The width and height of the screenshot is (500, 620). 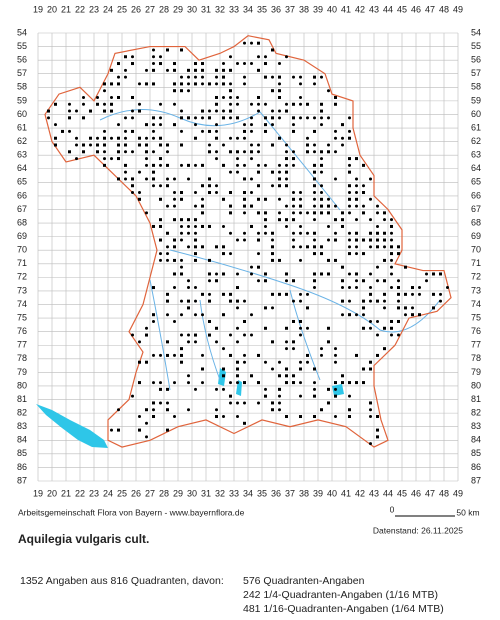 What do you see at coordinates (22, 236) in the screenshot?
I see `row-label: 69` at bounding box center [22, 236].